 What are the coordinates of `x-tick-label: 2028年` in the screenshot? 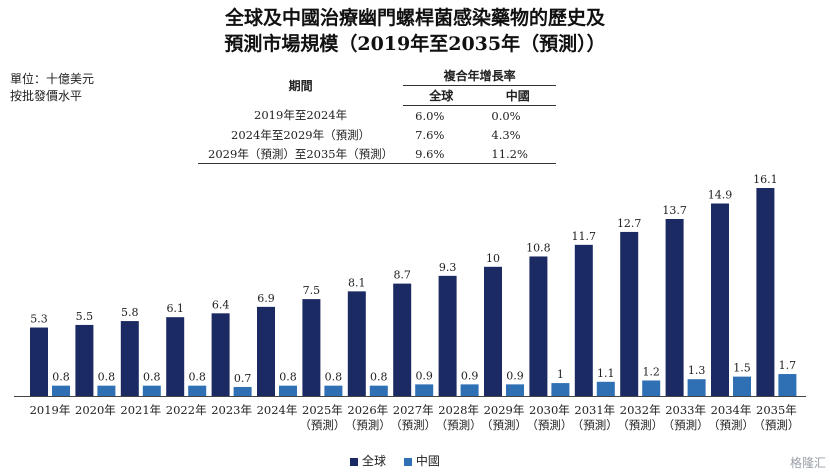 It's located at (458, 410).